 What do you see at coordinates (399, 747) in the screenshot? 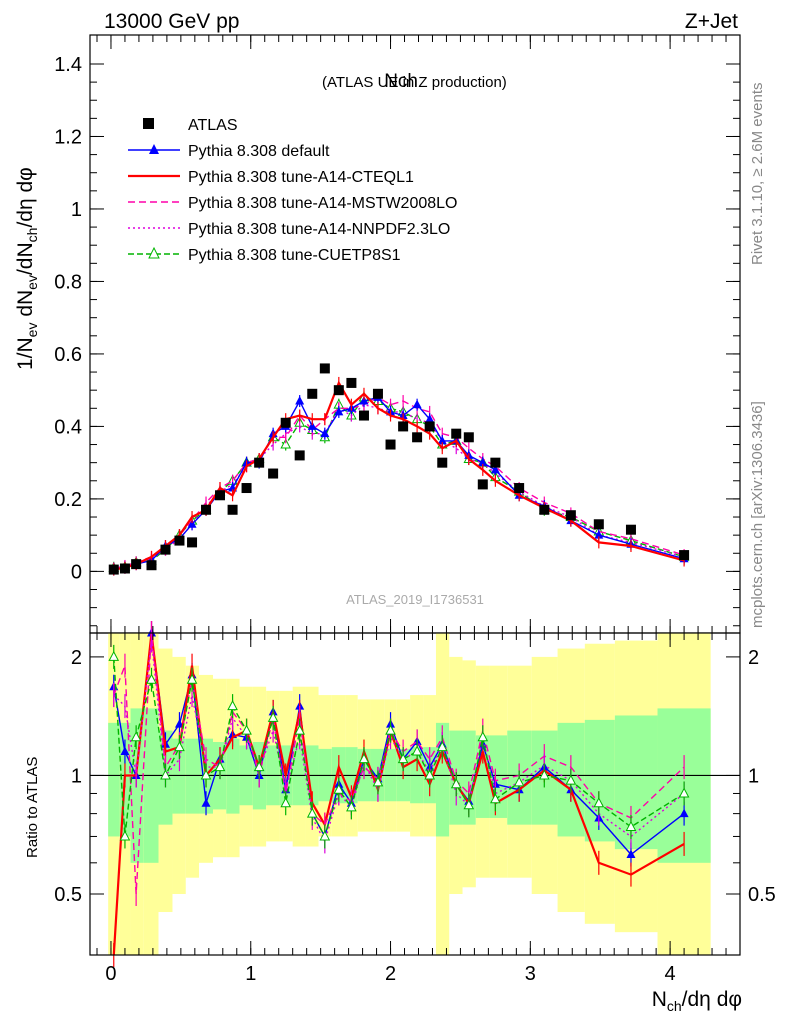
I see `series-line-cuetp8s1` at bounding box center [399, 747].